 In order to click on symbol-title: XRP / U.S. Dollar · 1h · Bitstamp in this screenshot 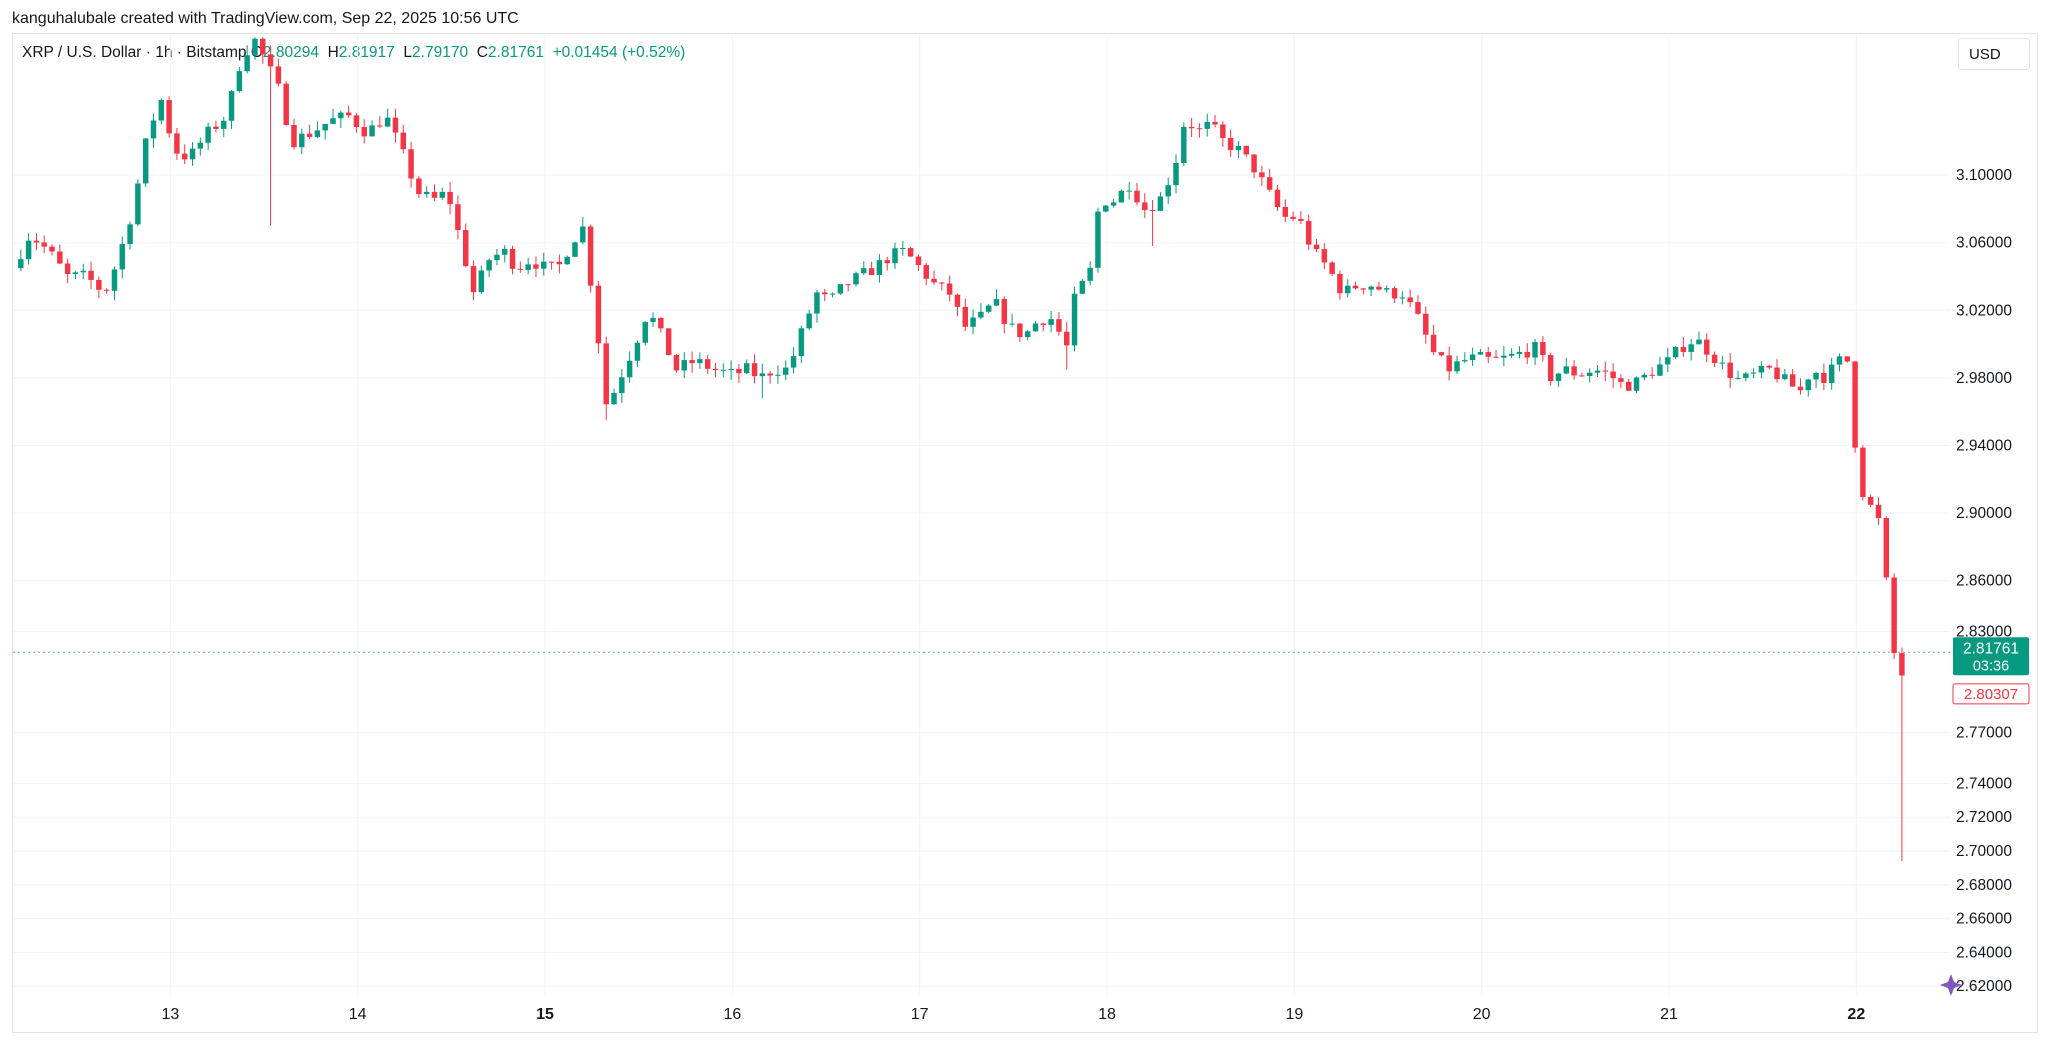, I will do `click(134, 52)`.